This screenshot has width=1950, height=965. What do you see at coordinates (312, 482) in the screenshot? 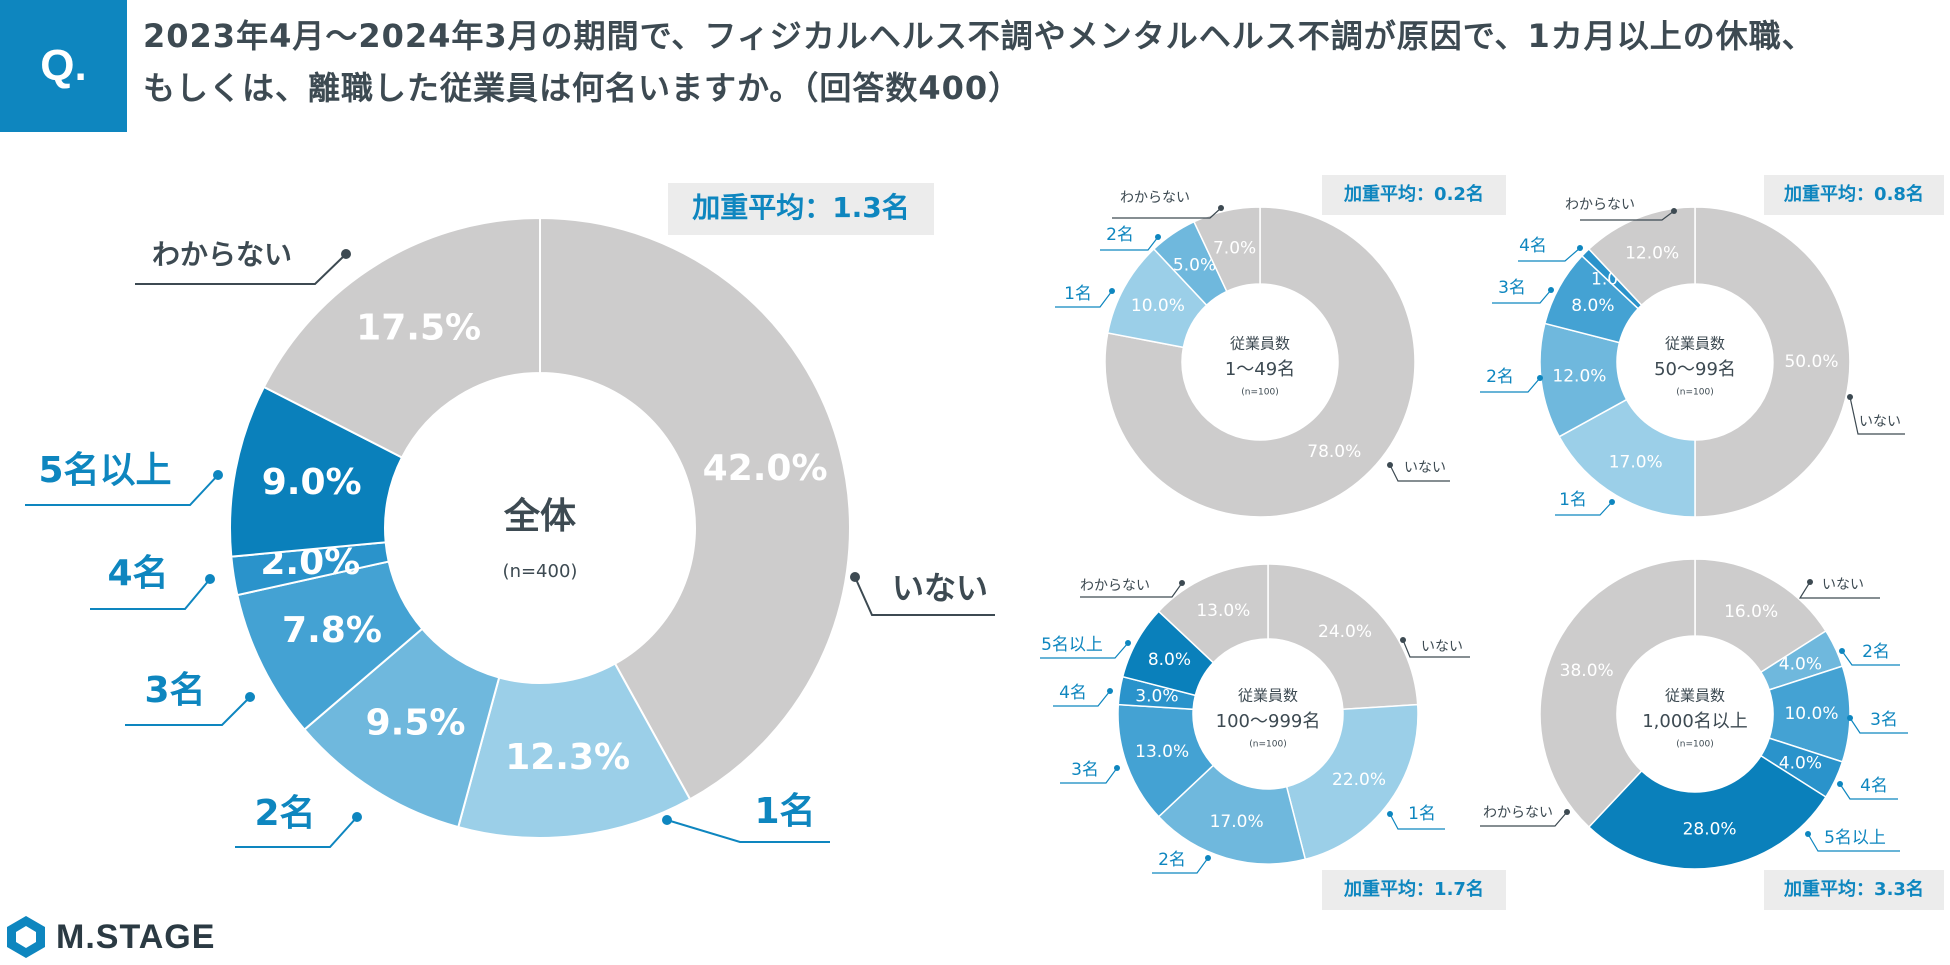
I see `value-label-5名以上: 9.0%` at bounding box center [312, 482].